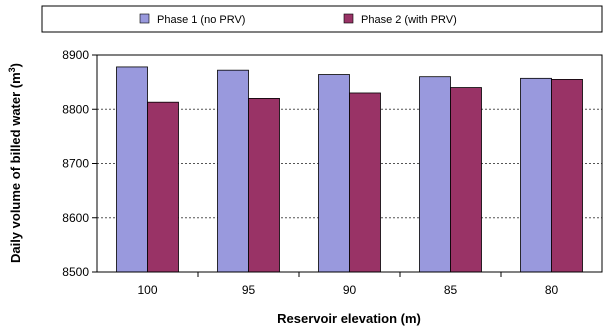 This screenshot has height=331, width=610. I want to click on legend-swatch-phase2, so click(348, 18).